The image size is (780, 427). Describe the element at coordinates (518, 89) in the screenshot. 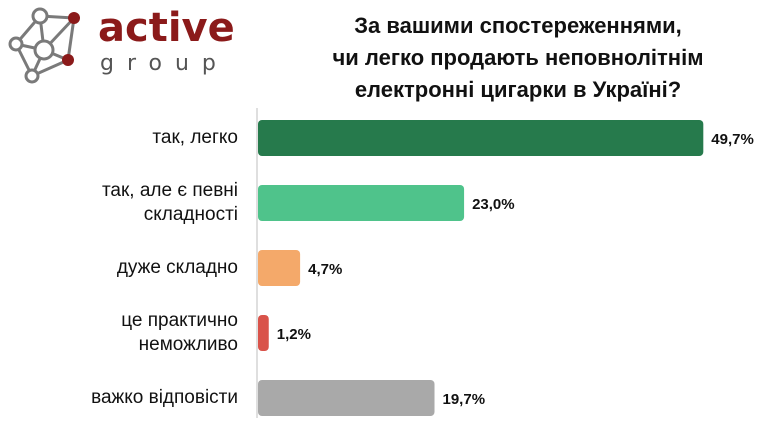

I see `chart-title-line-3: електронні цигарки в Україні?` at that location.